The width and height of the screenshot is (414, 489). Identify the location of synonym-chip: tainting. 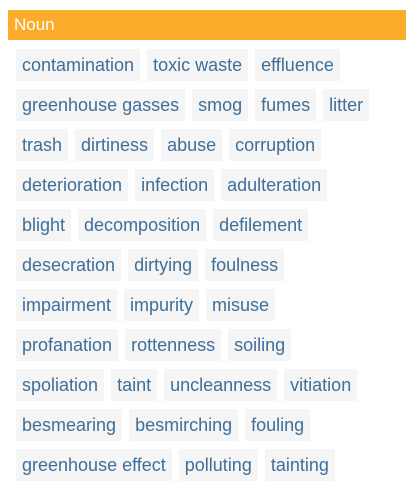
(299, 465).